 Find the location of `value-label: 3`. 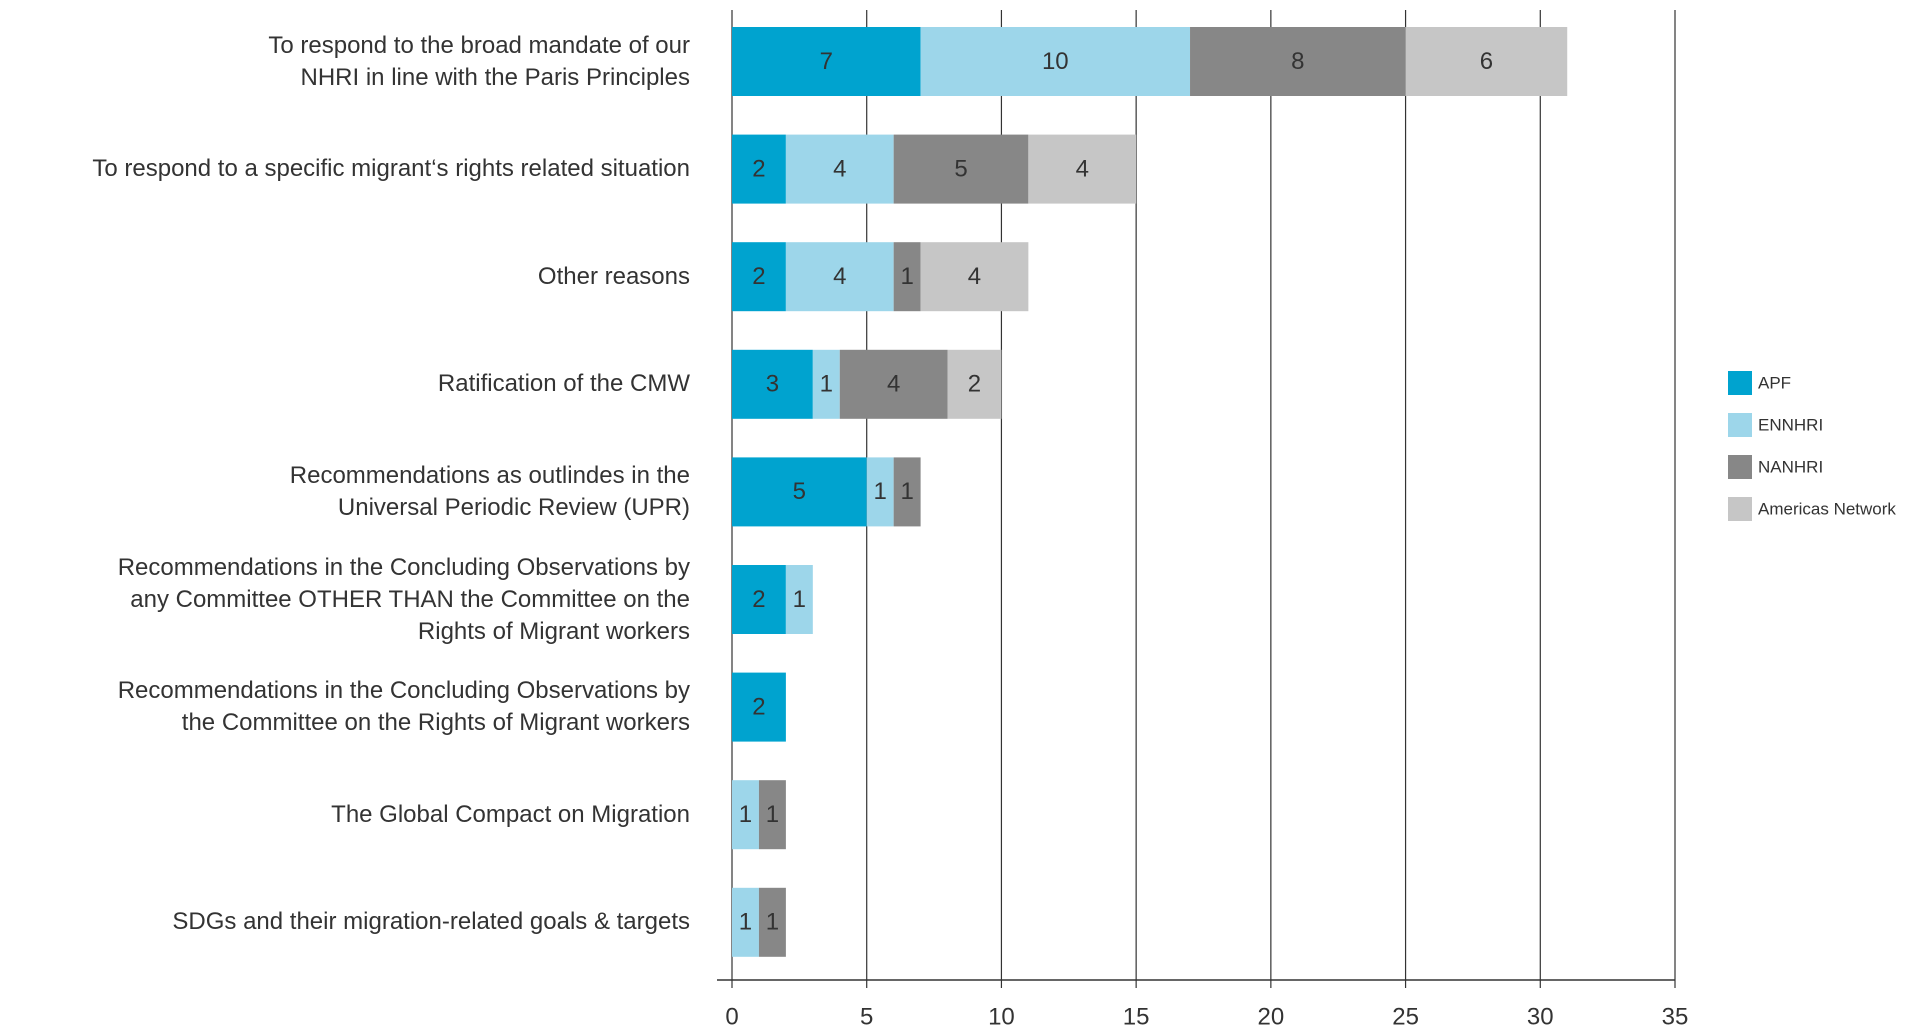

value-label: 3 is located at coordinates (772, 384).